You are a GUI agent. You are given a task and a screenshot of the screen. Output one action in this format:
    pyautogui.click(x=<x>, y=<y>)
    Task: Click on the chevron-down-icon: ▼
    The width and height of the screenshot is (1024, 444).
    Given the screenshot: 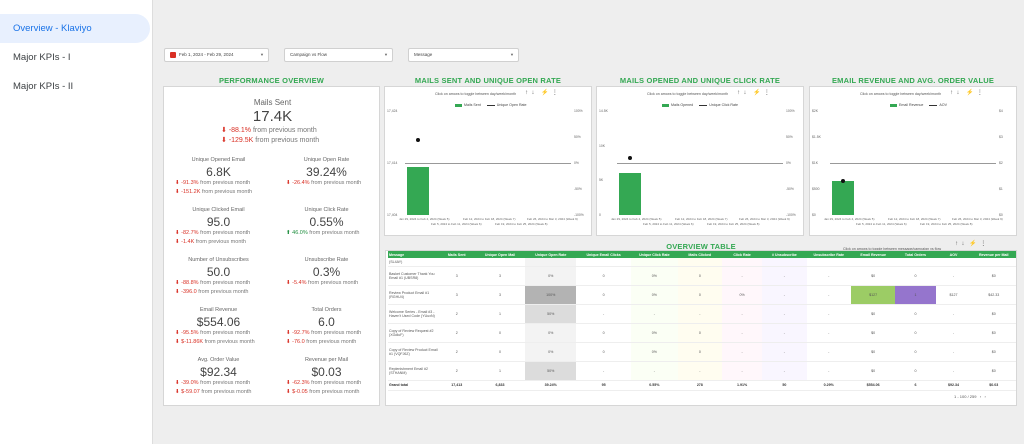 What is the action you would take?
    pyautogui.click(x=262, y=54)
    